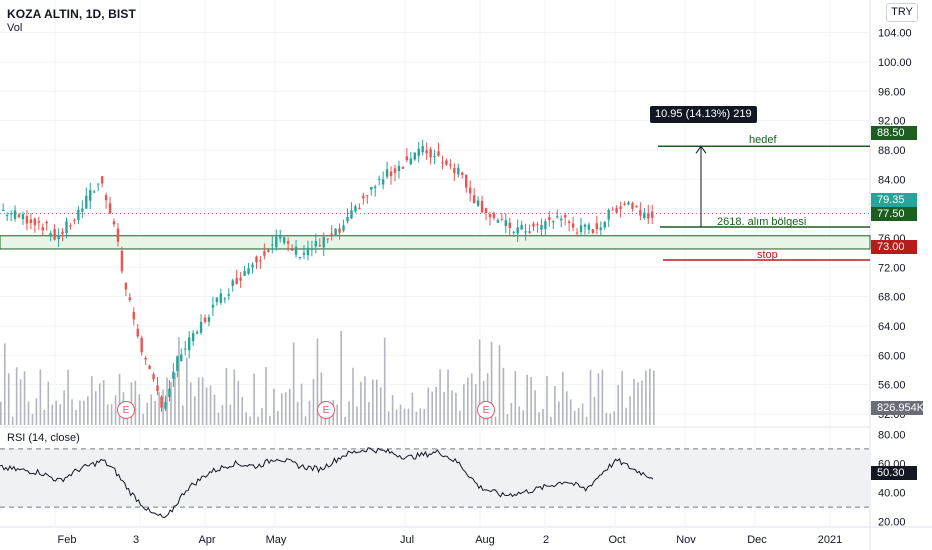  I want to click on price-tick-label: 68.00, so click(892, 298).